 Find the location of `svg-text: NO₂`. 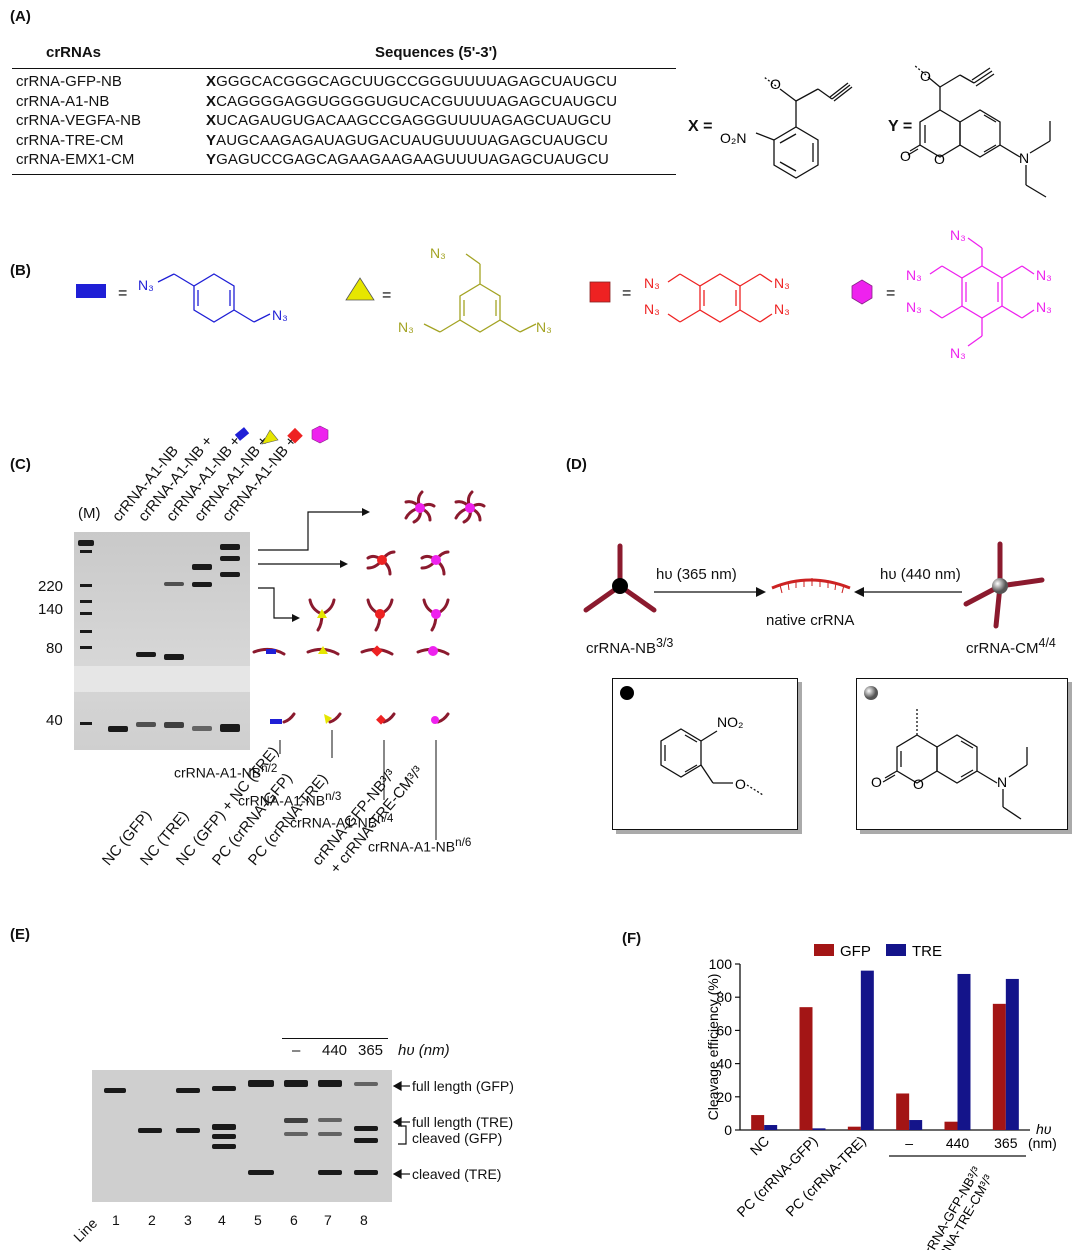

svg-text: NO₂ is located at coordinates (730, 722).